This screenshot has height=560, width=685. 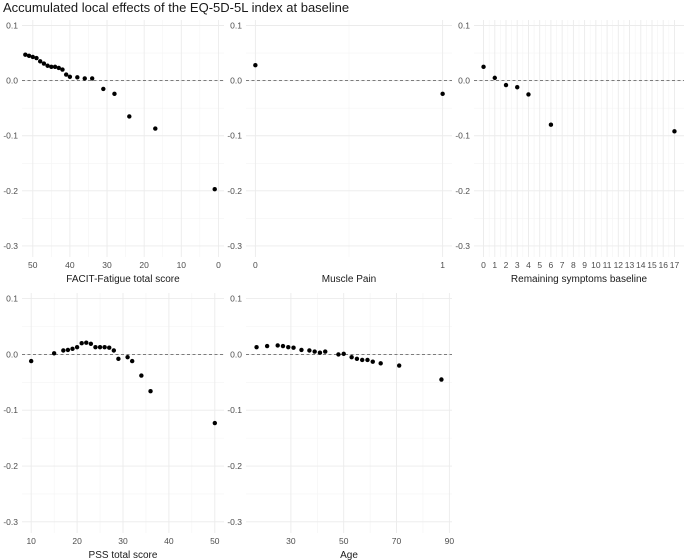 What do you see at coordinates (494, 265) in the screenshot?
I see `x-tick-label: 1` at bounding box center [494, 265].